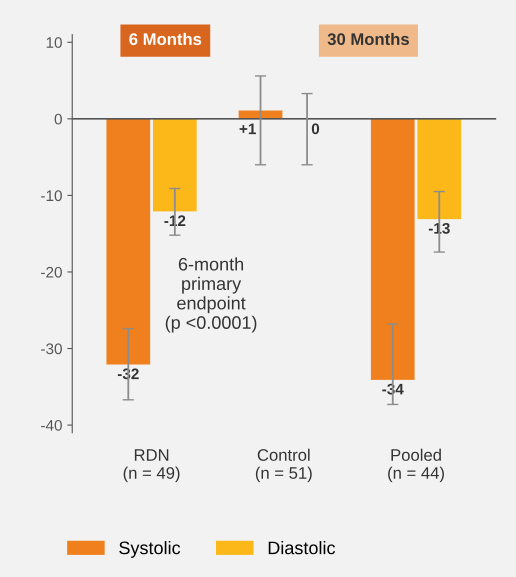 This screenshot has height=577, width=516. Describe the element at coordinates (284, 465) in the screenshot. I see `x-tick-label: Control (n = 51)` at that location.